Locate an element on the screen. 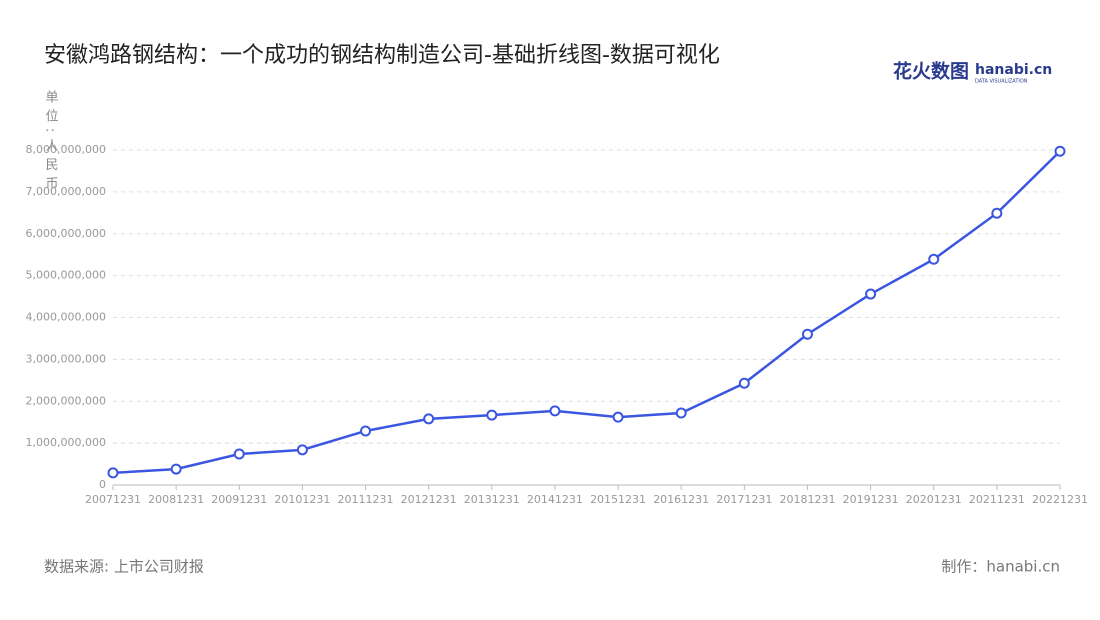  credit: 制作：hanabi.cn is located at coordinates (1000, 567).